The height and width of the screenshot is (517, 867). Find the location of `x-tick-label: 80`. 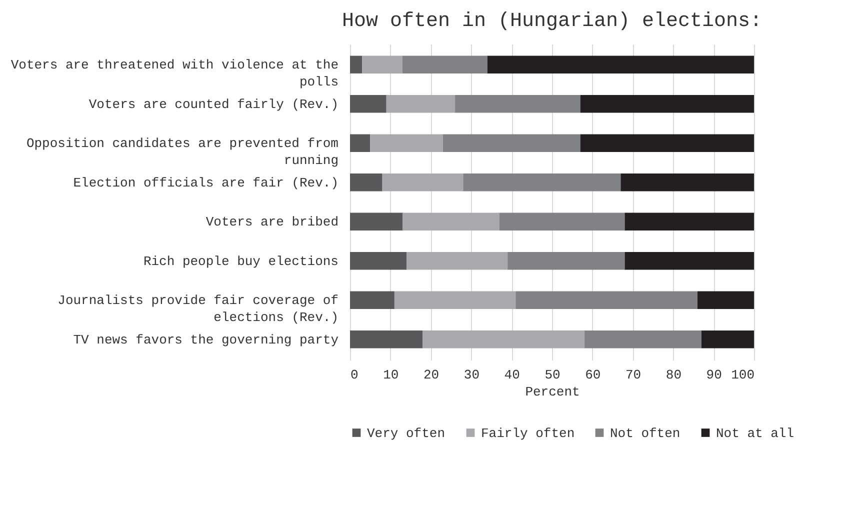

x-tick-label: 80 is located at coordinates (674, 375).